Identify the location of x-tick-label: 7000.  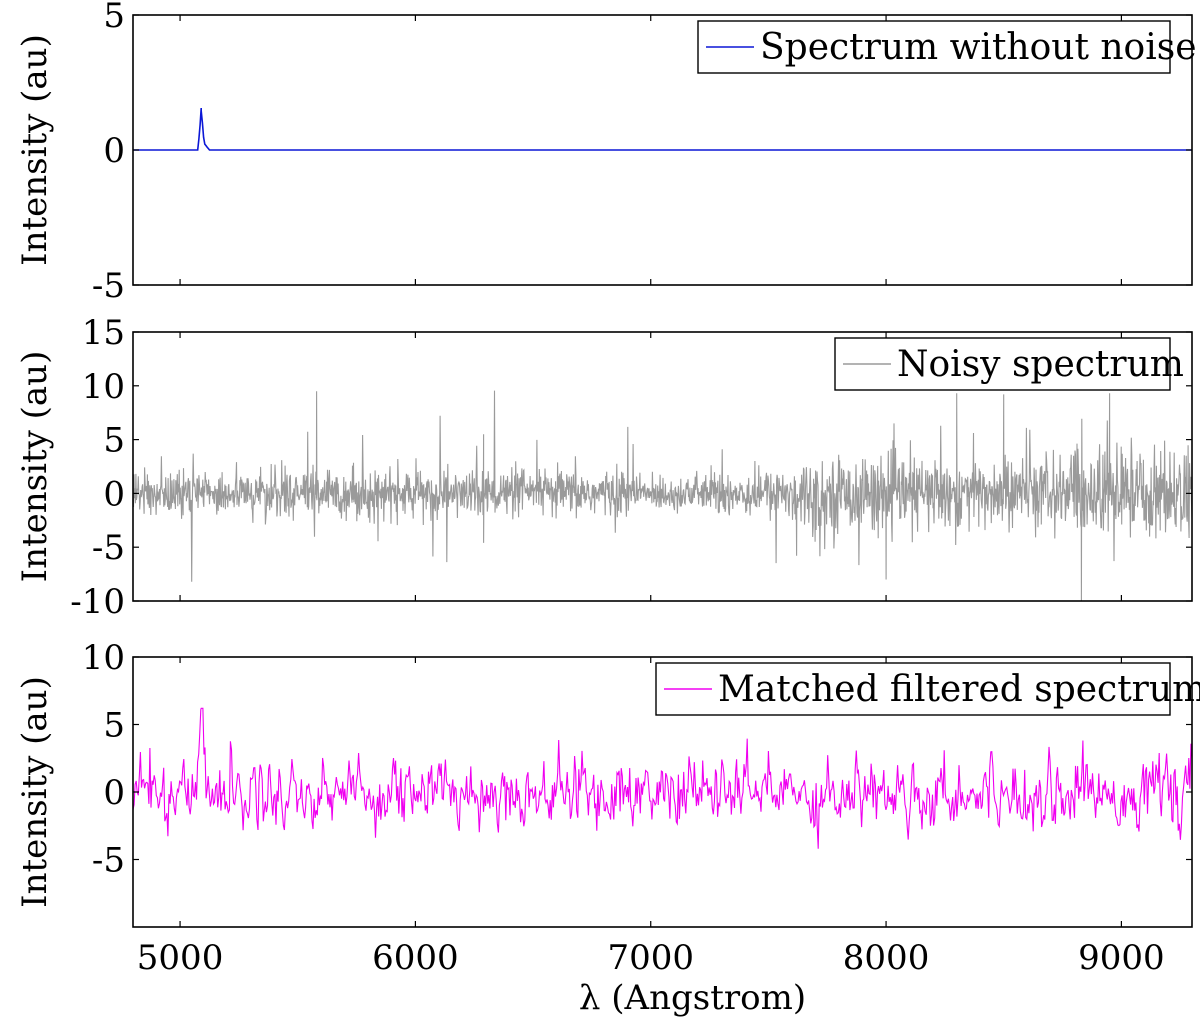
(650, 958).